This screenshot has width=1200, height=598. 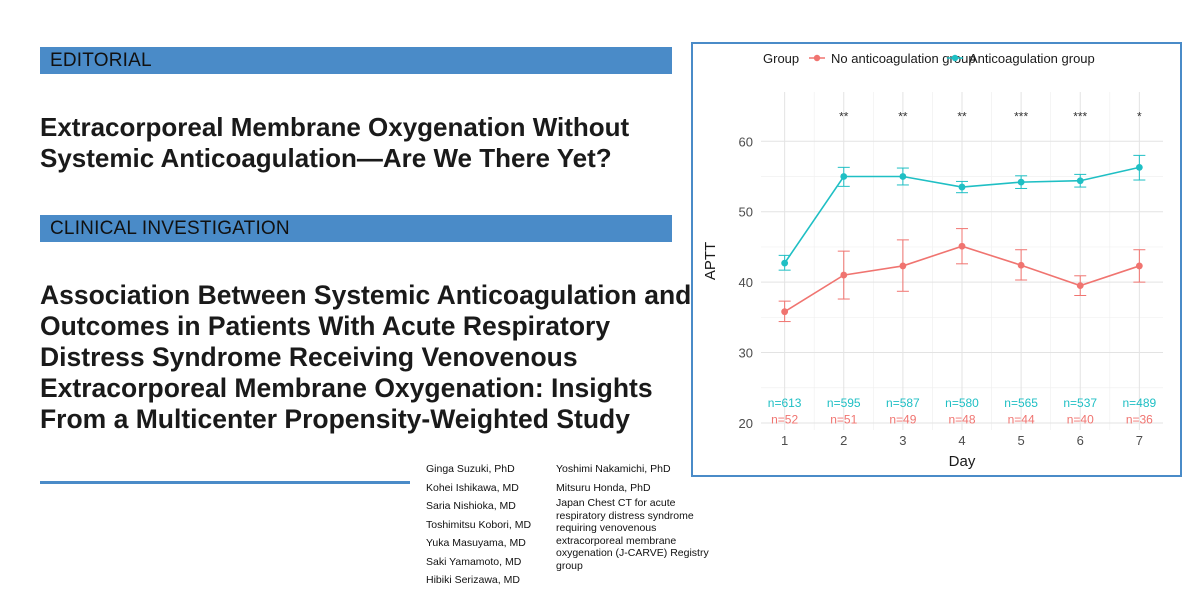 What do you see at coordinates (784, 419) in the screenshot?
I see `sample-size-label: n=52` at bounding box center [784, 419].